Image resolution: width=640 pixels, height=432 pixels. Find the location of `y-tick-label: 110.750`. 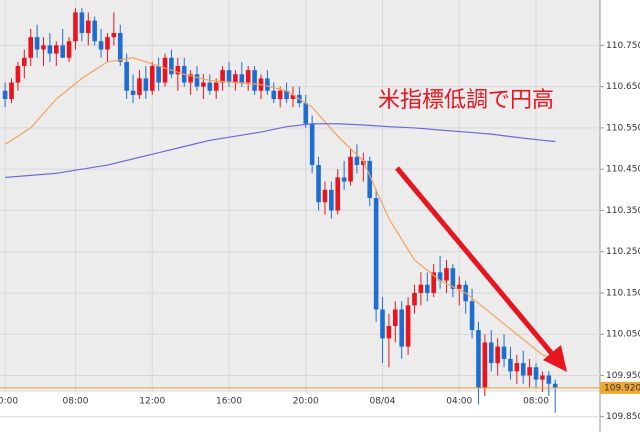

y-tick-label: 110.750 is located at coordinates (623, 46).